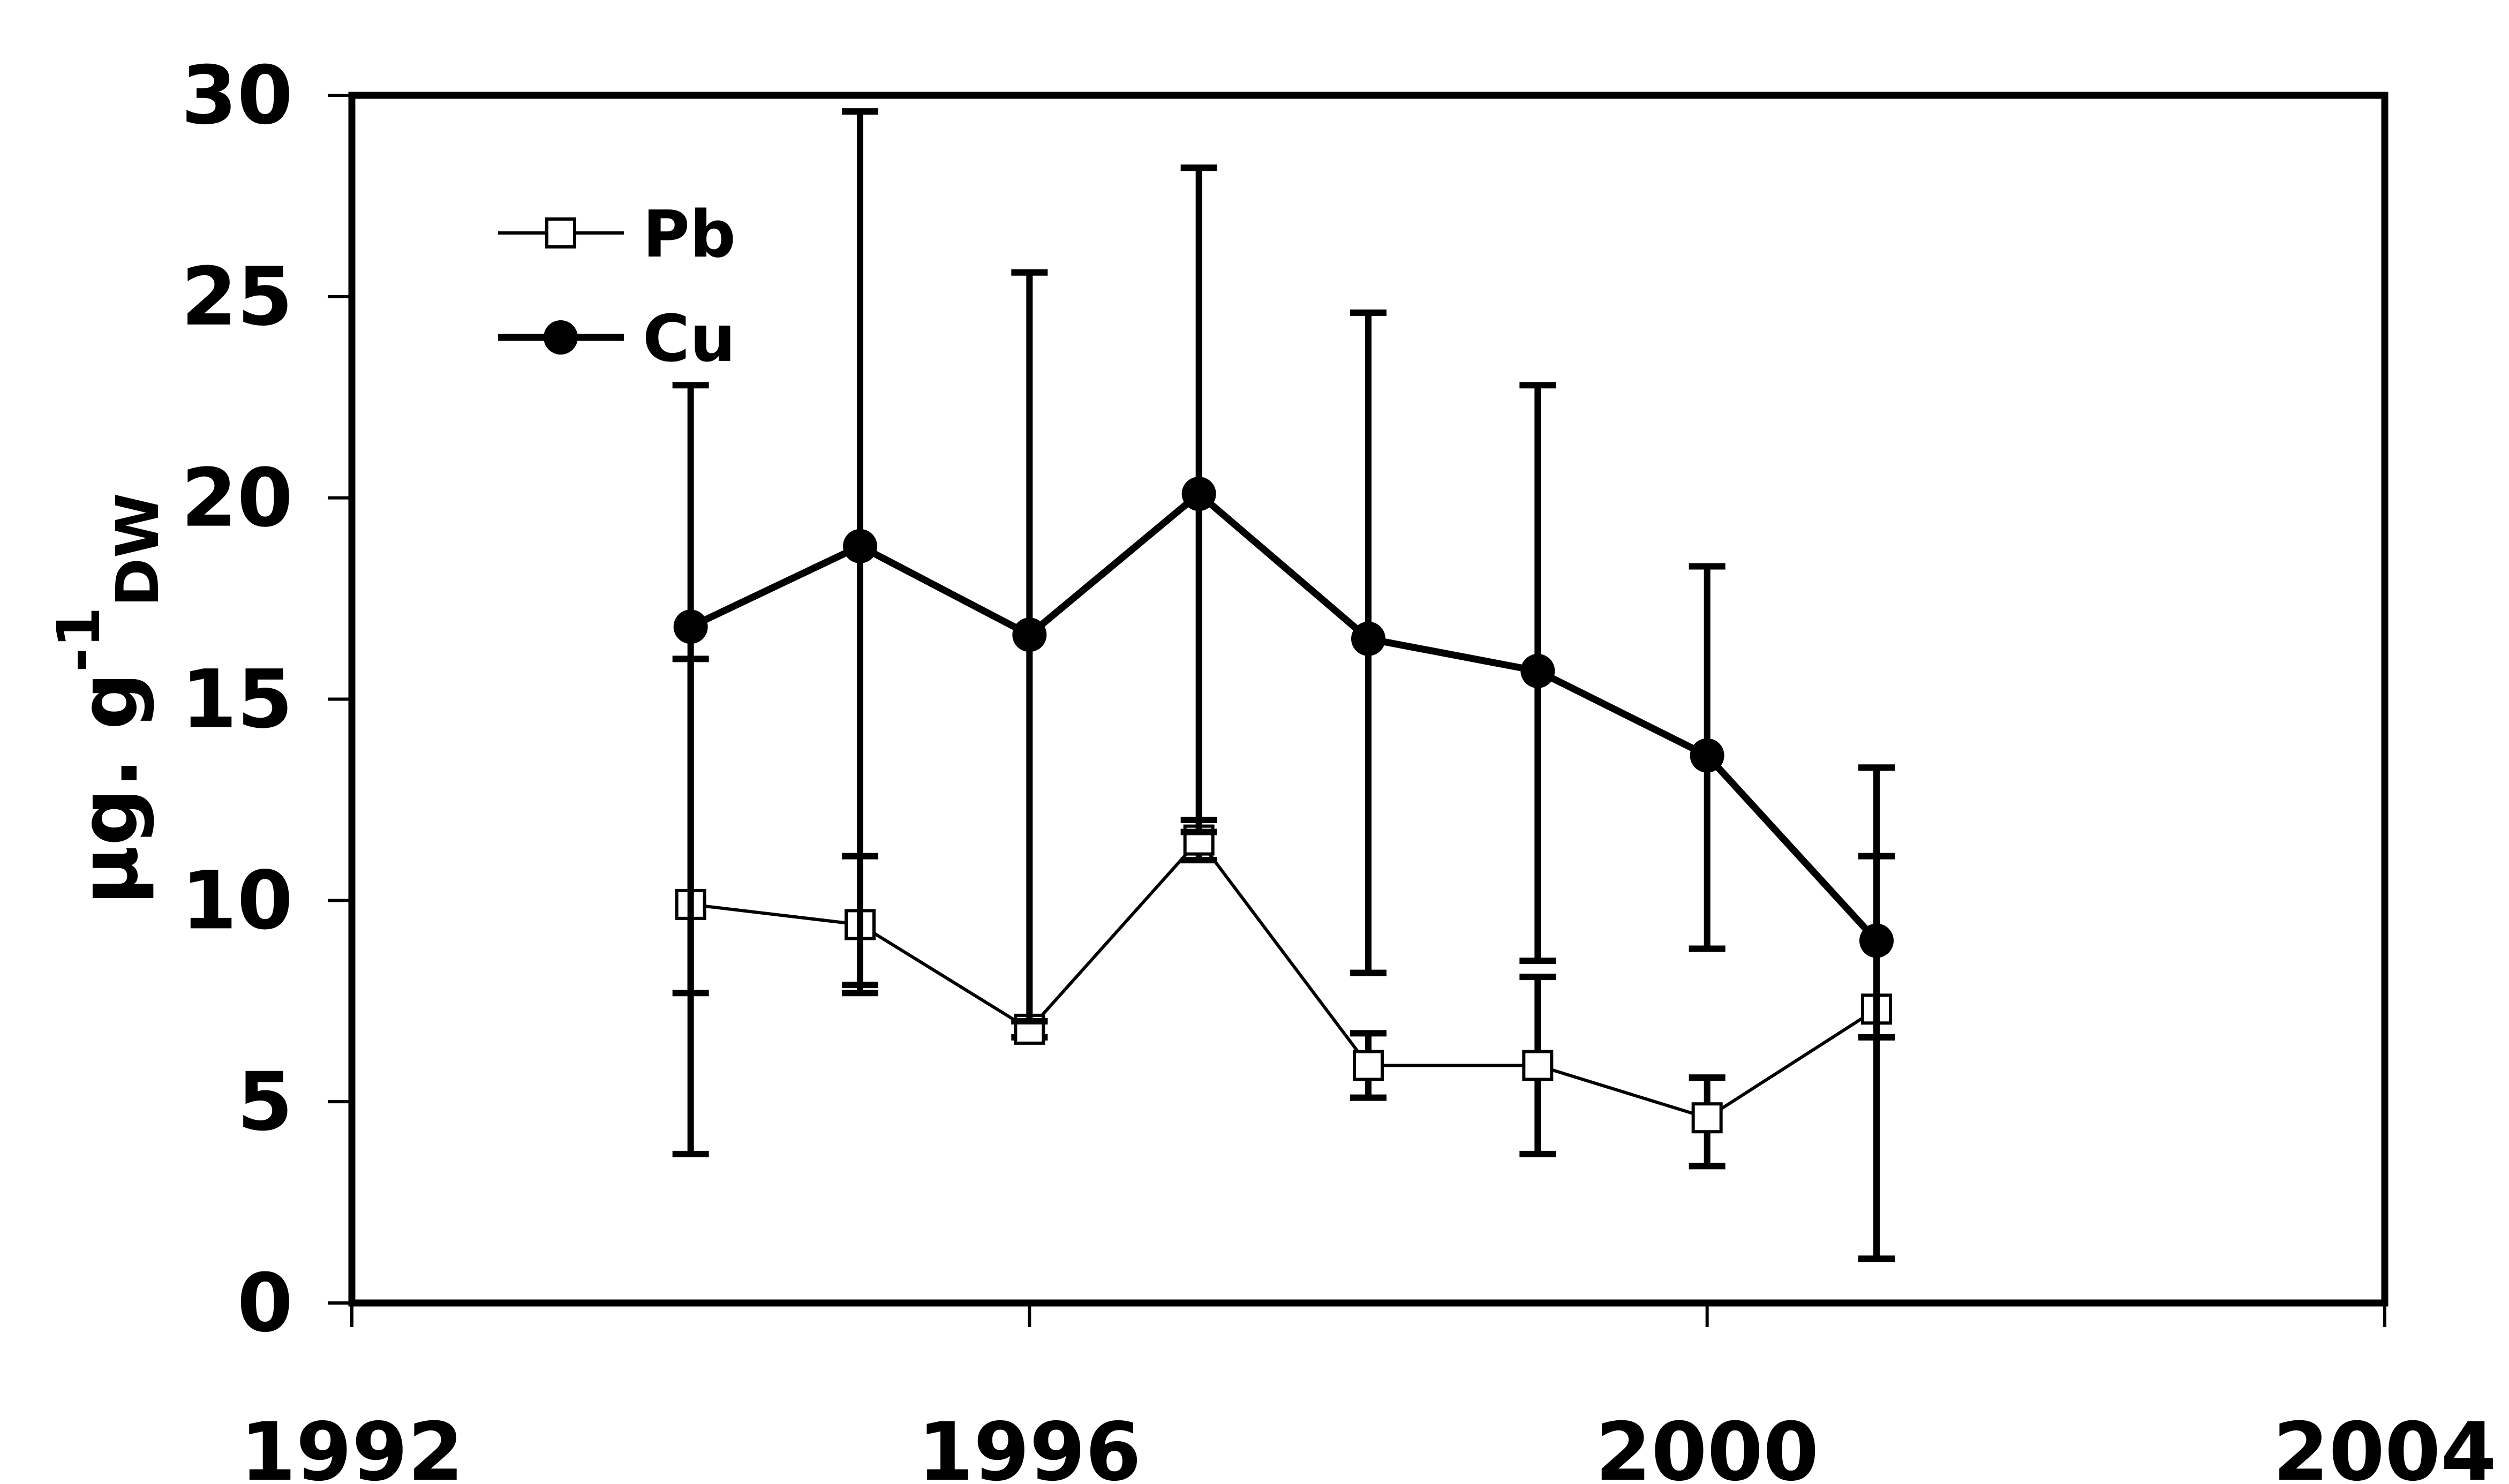 Image resolution: width=2509 pixels, height=1484 pixels. Describe the element at coordinates (1368, 1393) in the screenshot. I see `x-axis: 1992 1996 2000 2004` at that location.